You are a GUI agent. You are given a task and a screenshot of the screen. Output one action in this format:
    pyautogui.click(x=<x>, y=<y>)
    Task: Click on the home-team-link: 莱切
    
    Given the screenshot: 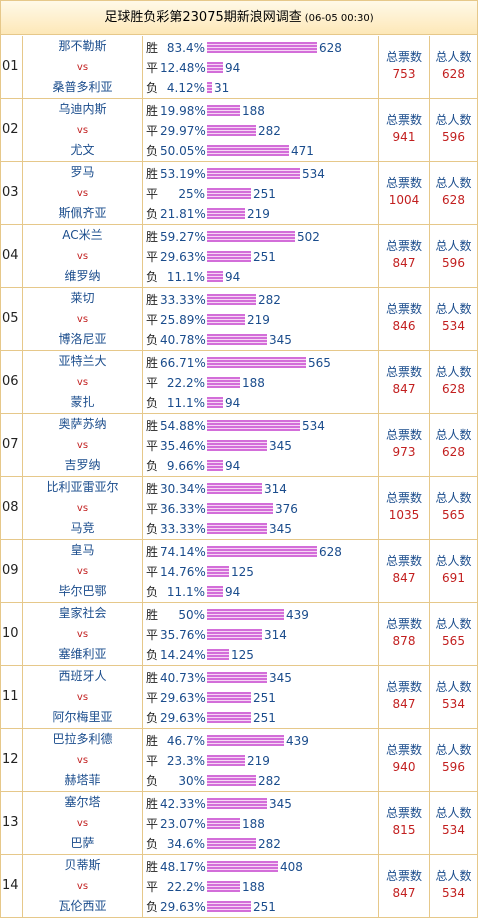 What is the action you would take?
    pyautogui.click(x=82, y=298)
    